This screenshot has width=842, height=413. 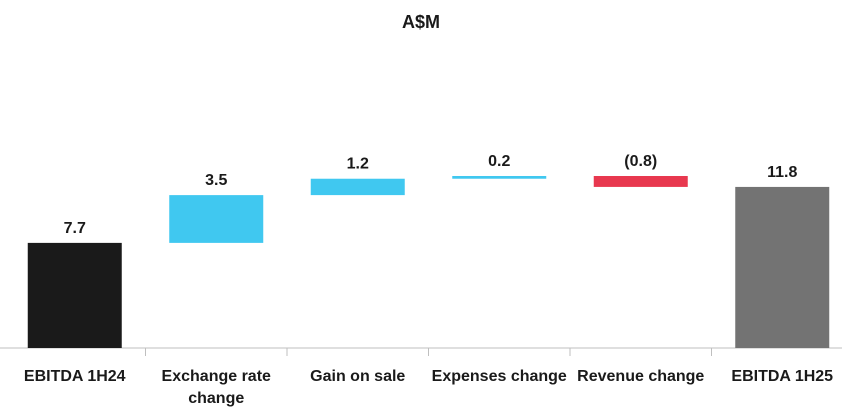 What do you see at coordinates (358, 164) in the screenshot?
I see `value-label: 1.2` at bounding box center [358, 164].